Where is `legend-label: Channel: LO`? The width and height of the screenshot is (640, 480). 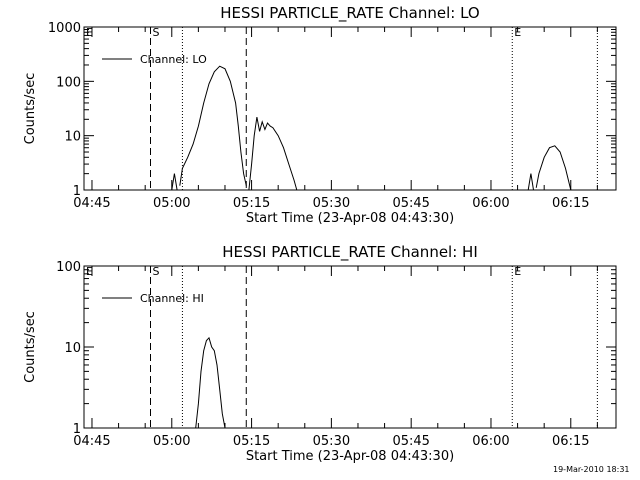
legend-label: Channel: LO is located at coordinates (173, 59).